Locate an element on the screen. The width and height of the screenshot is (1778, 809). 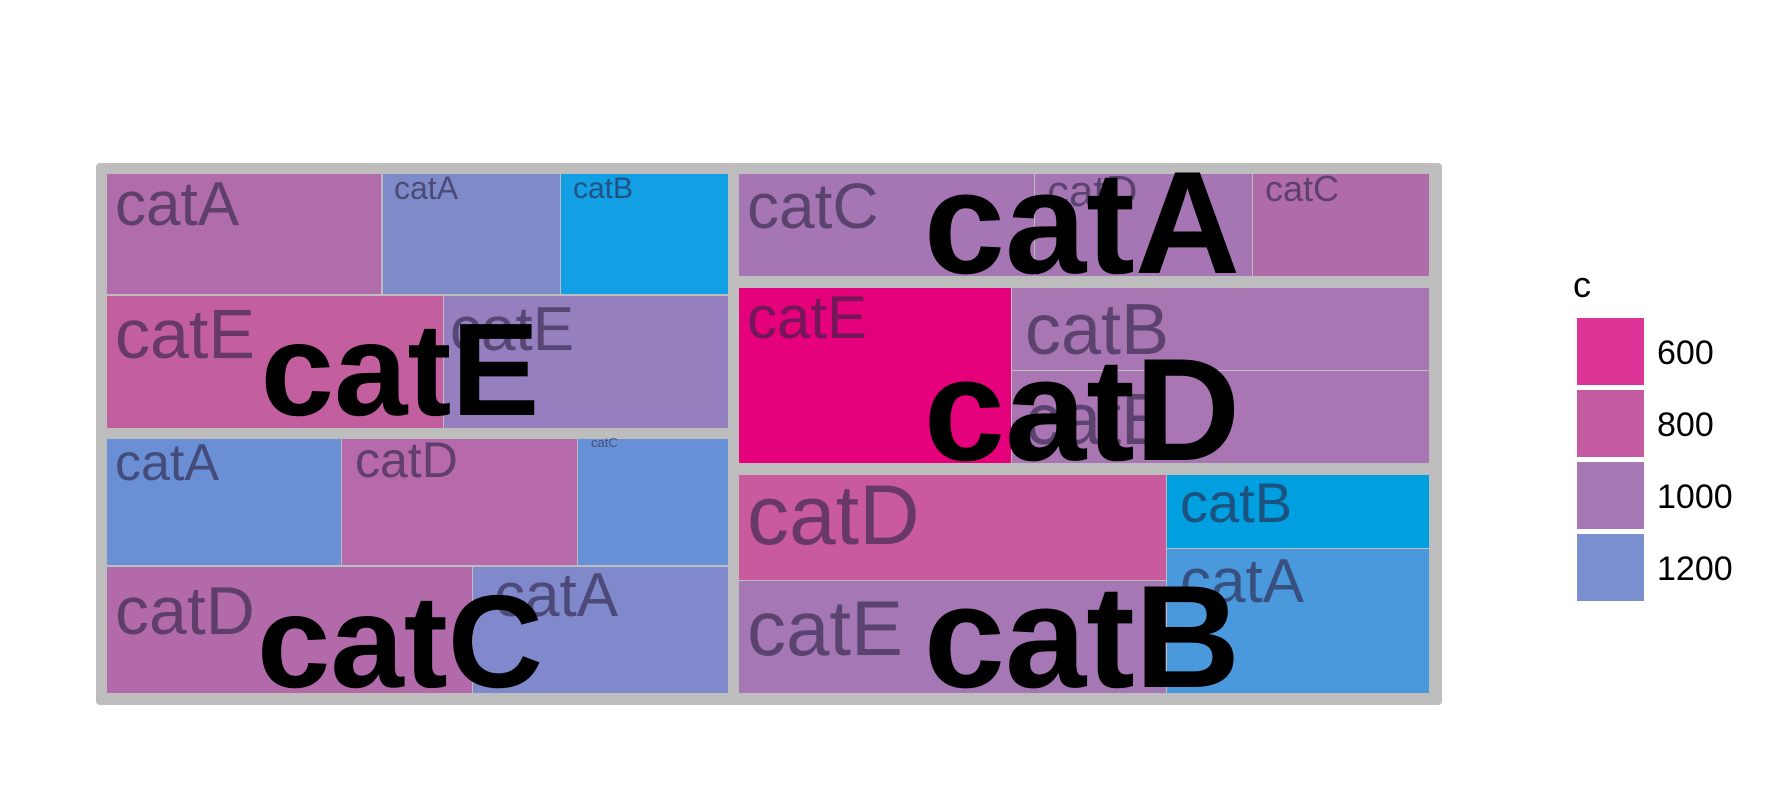
treemap-group-catd: catE catB catE is located at coordinates (1084, 373).